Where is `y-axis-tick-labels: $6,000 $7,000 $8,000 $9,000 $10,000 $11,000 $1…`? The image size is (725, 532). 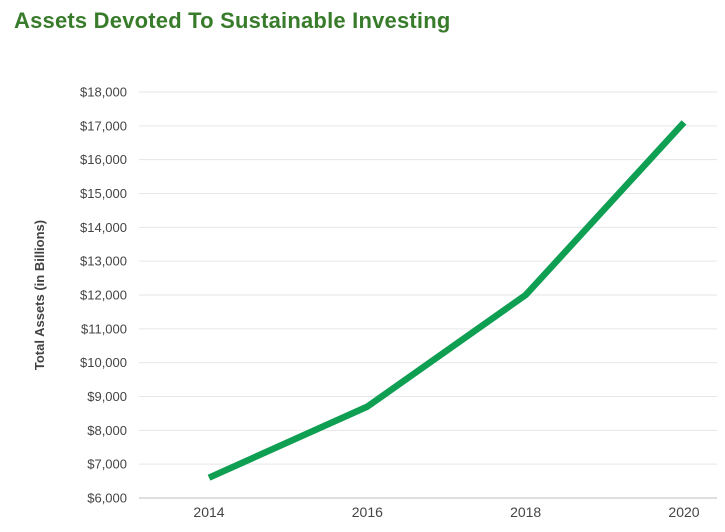
y-axis-tick-labels: $6,000 $7,000 $8,000 $9,000 $10,000 $11,000 $1… is located at coordinates (103, 295).